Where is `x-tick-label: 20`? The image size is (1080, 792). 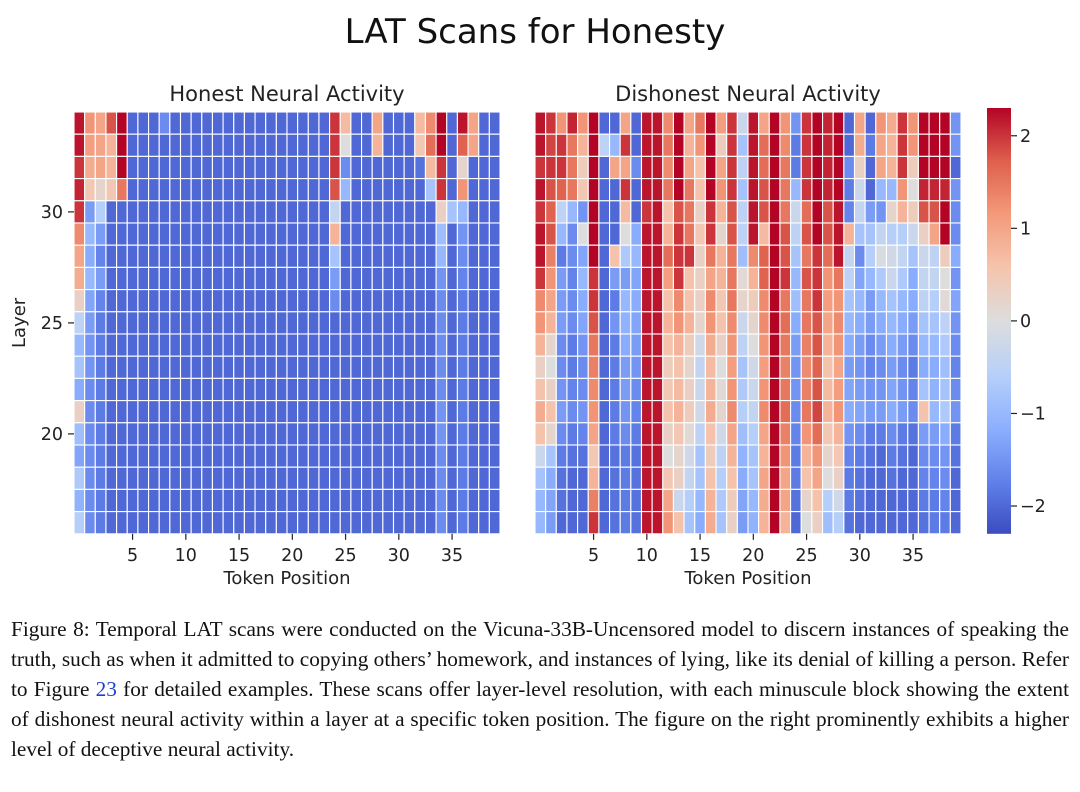
x-tick-label: 20 is located at coordinates (292, 556).